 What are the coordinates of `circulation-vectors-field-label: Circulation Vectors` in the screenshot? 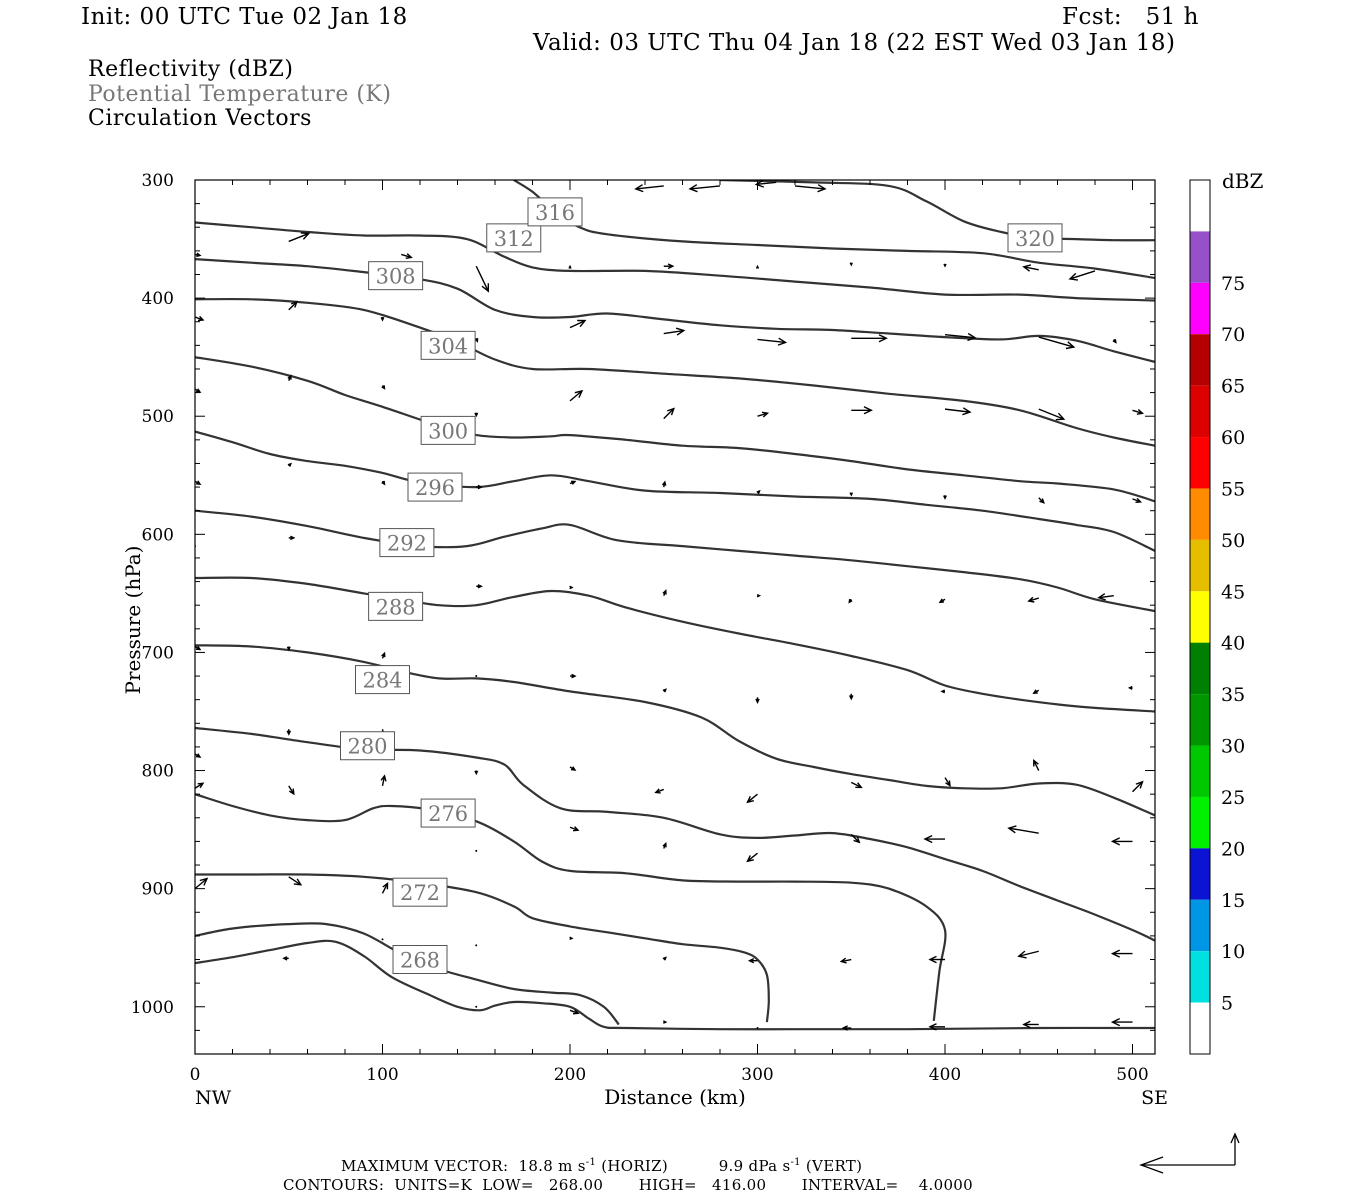 It's located at (200, 118).